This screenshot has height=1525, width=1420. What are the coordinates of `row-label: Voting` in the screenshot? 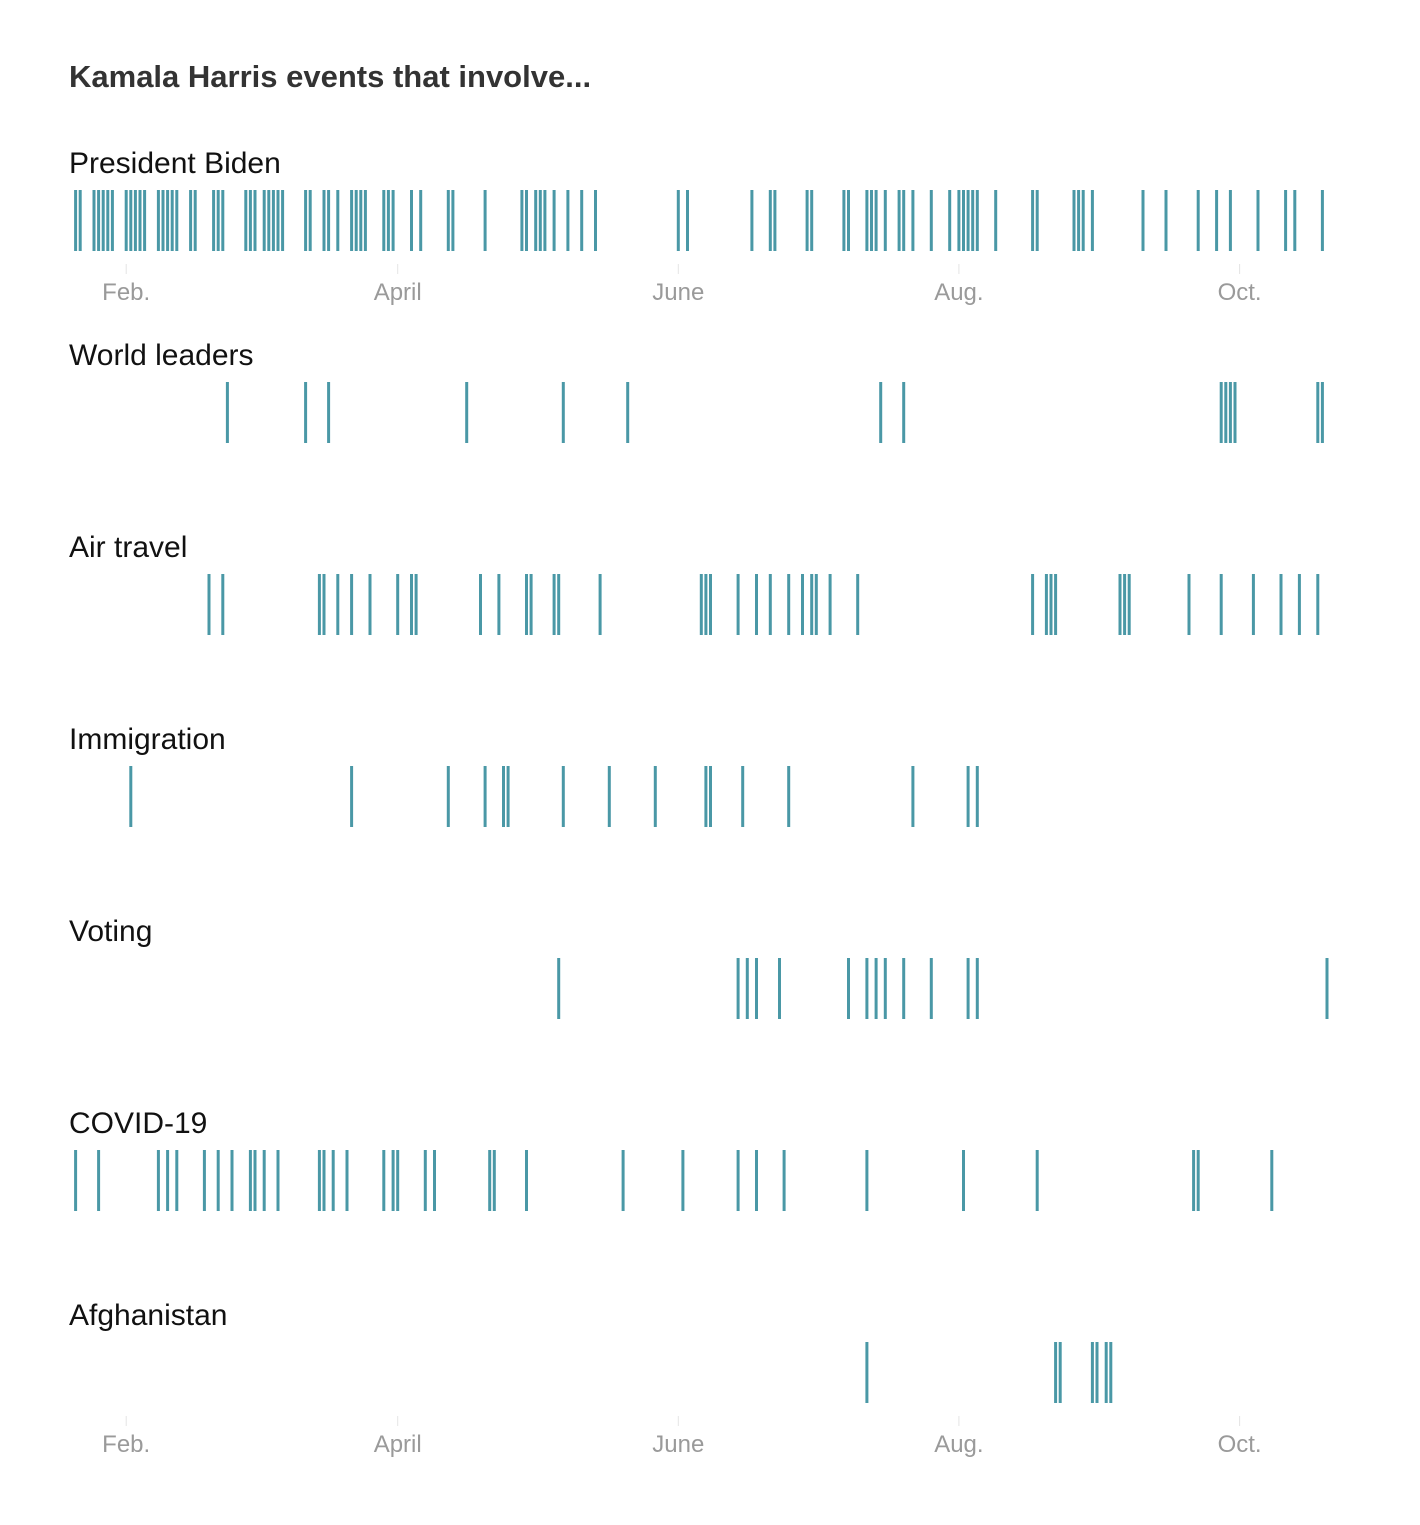 It's located at (110, 931).